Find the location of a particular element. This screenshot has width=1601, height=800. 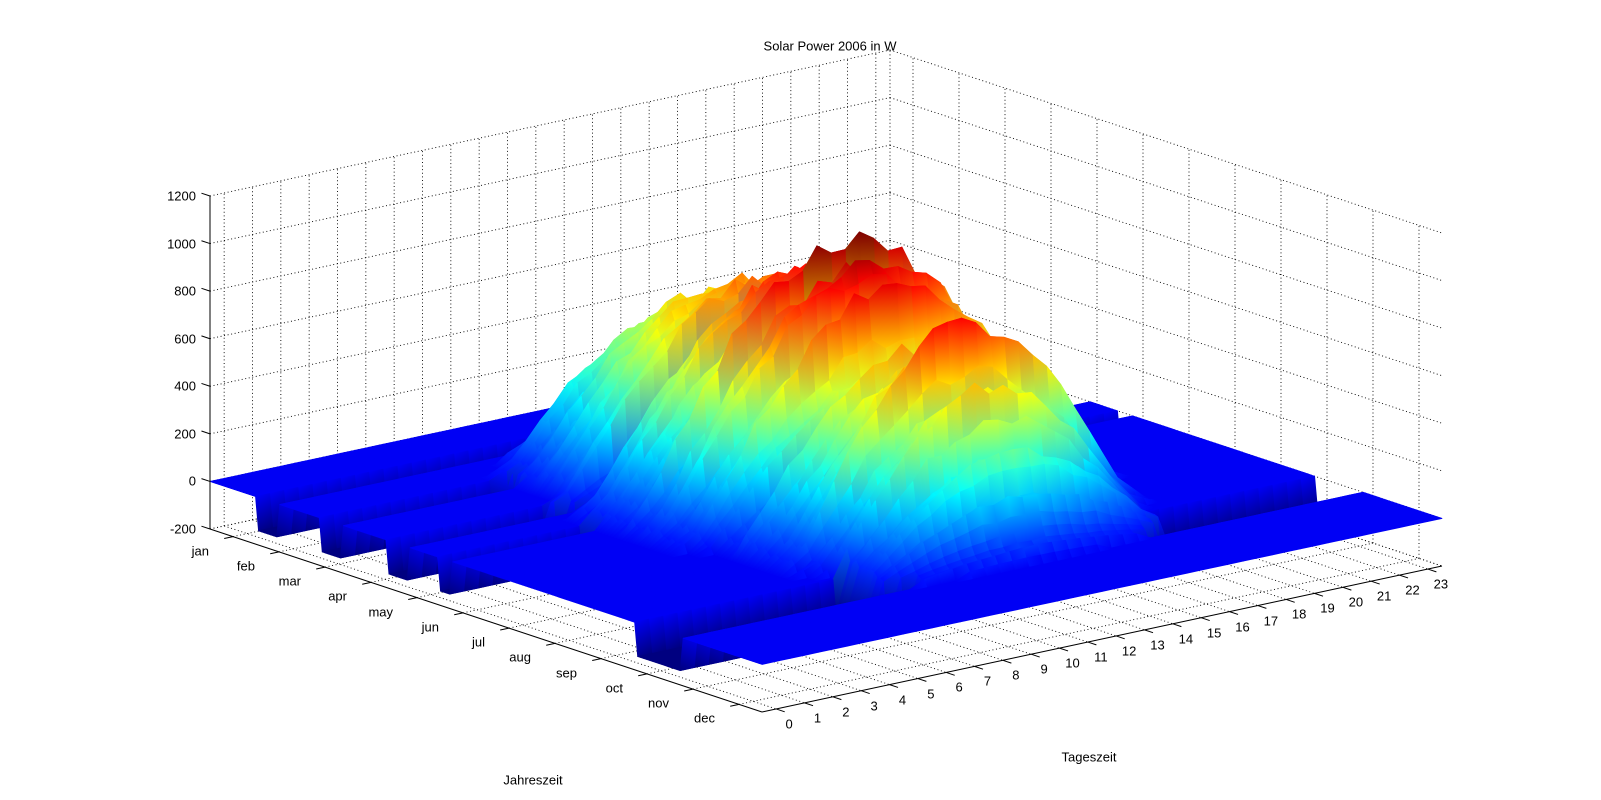

x-axis-label: Tageszeit is located at coordinates (1089, 757).